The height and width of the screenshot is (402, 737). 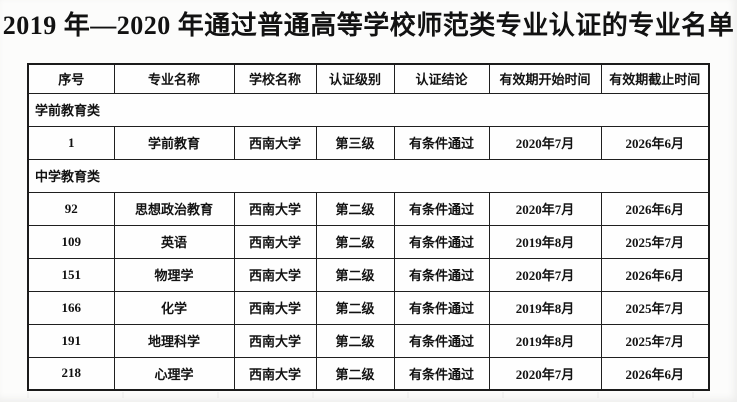 What do you see at coordinates (71, 340) in the screenshot?
I see `table-cell: 191` at bounding box center [71, 340].